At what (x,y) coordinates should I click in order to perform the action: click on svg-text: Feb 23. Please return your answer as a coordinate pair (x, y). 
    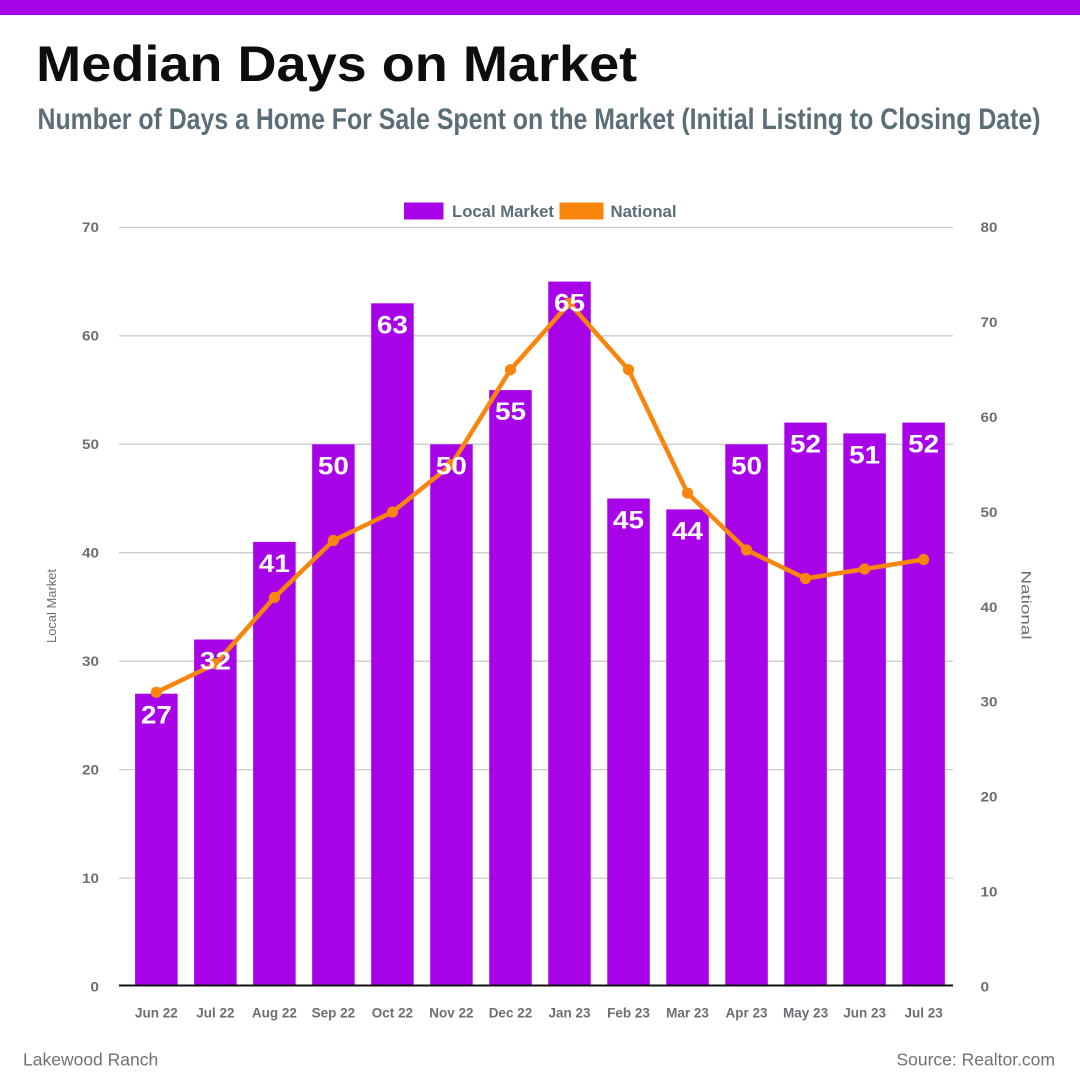
    Looking at the image, I should click on (628, 1013).